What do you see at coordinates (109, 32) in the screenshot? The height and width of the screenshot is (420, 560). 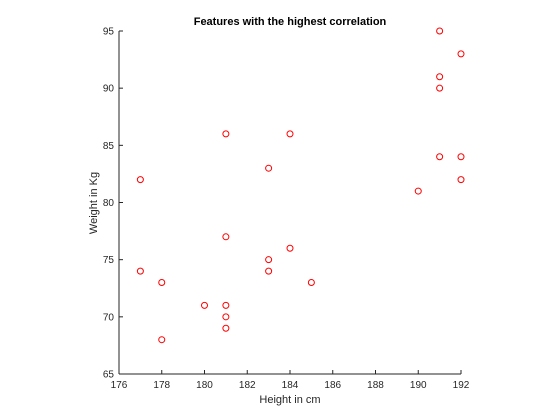 I see `y-tick-label: 95` at bounding box center [109, 32].